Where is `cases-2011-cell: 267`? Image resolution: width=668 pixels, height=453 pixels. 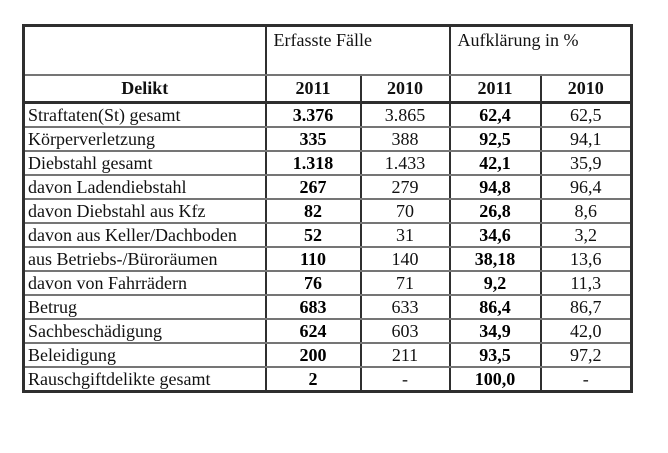 cases-2011-cell: 267 is located at coordinates (313, 187).